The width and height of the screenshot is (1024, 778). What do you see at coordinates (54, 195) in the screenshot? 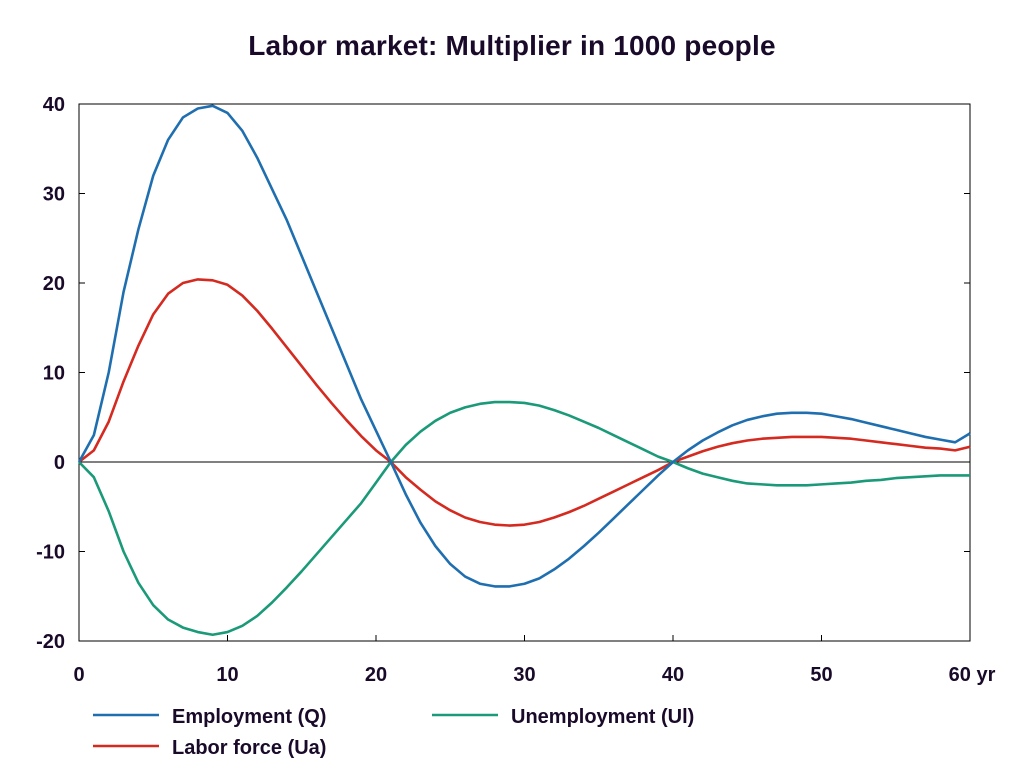
I see `y-tick-label: 30` at bounding box center [54, 195].